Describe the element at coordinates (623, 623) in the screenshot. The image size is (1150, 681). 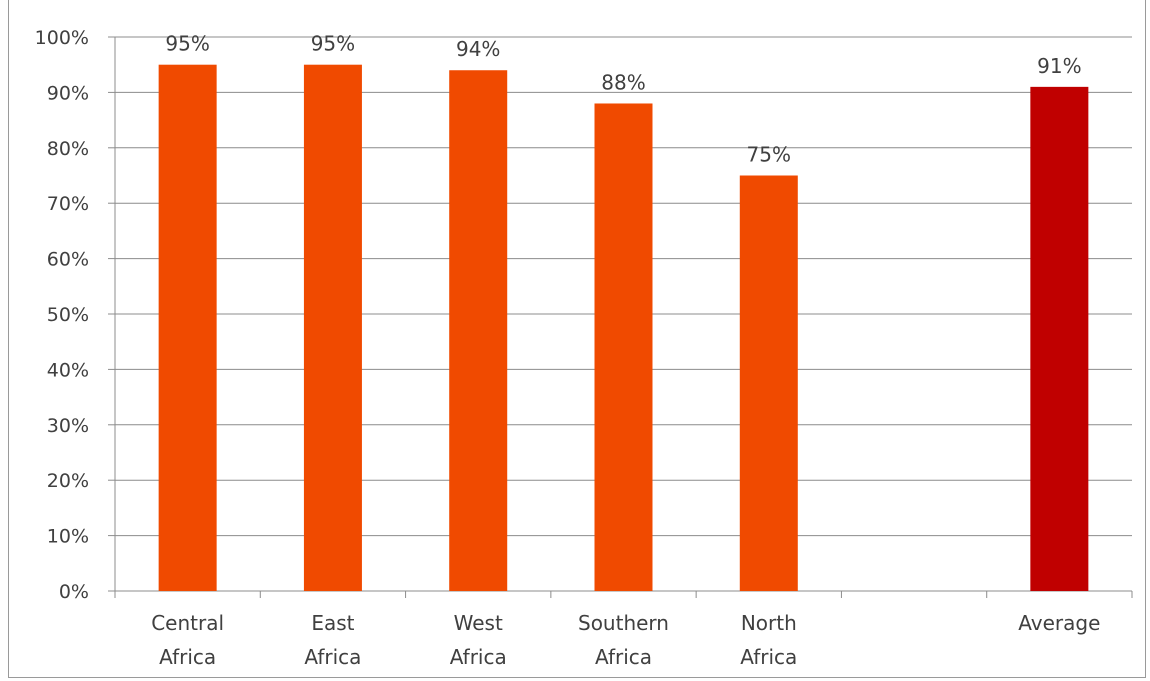
I see `x-category-label: Southern` at that location.